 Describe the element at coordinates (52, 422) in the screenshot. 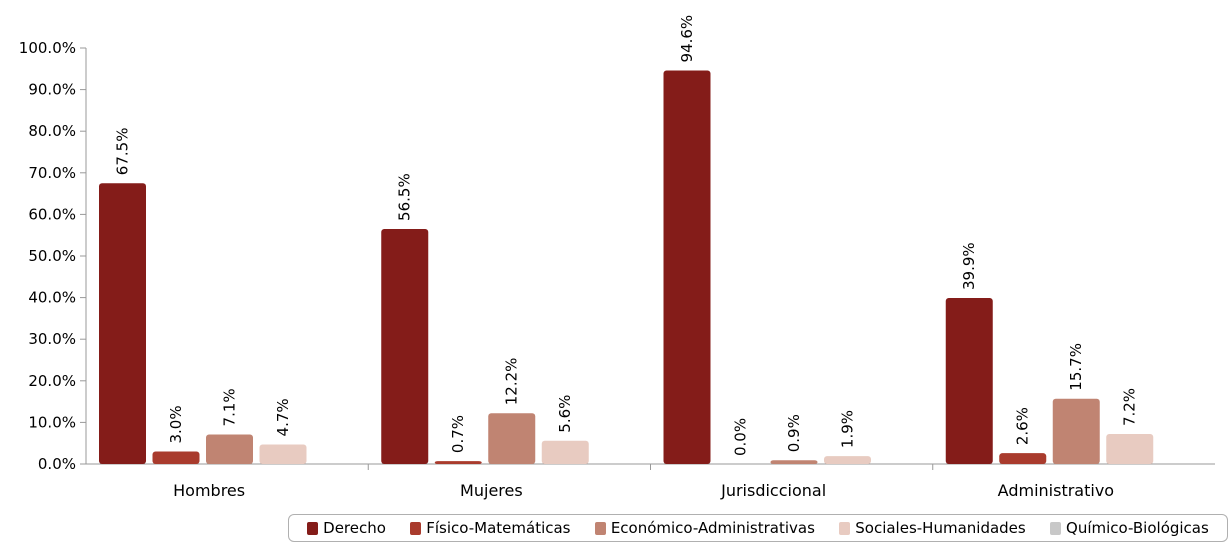

I see `y-tick-label: 10.0%` at that location.